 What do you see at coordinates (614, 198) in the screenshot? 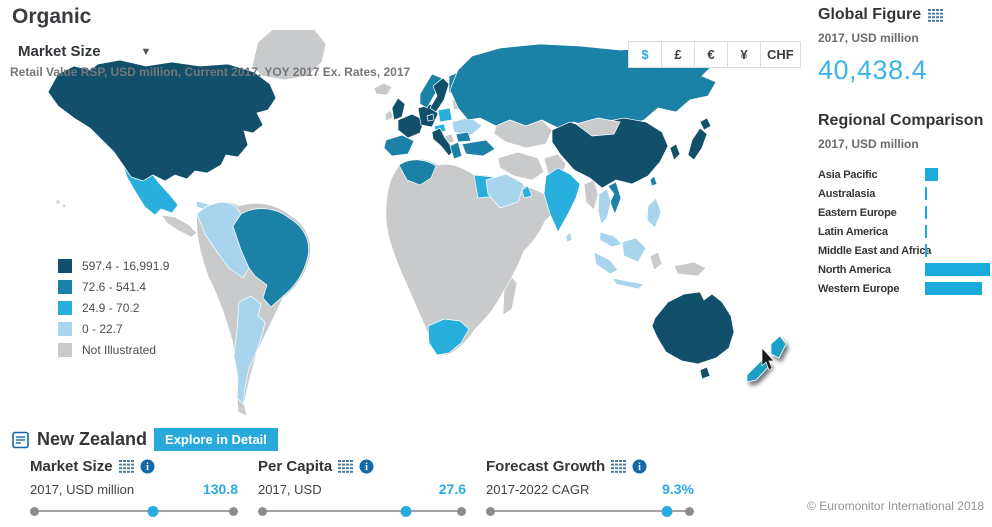
I see `map-country-vietnam` at bounding box center [614, 198].